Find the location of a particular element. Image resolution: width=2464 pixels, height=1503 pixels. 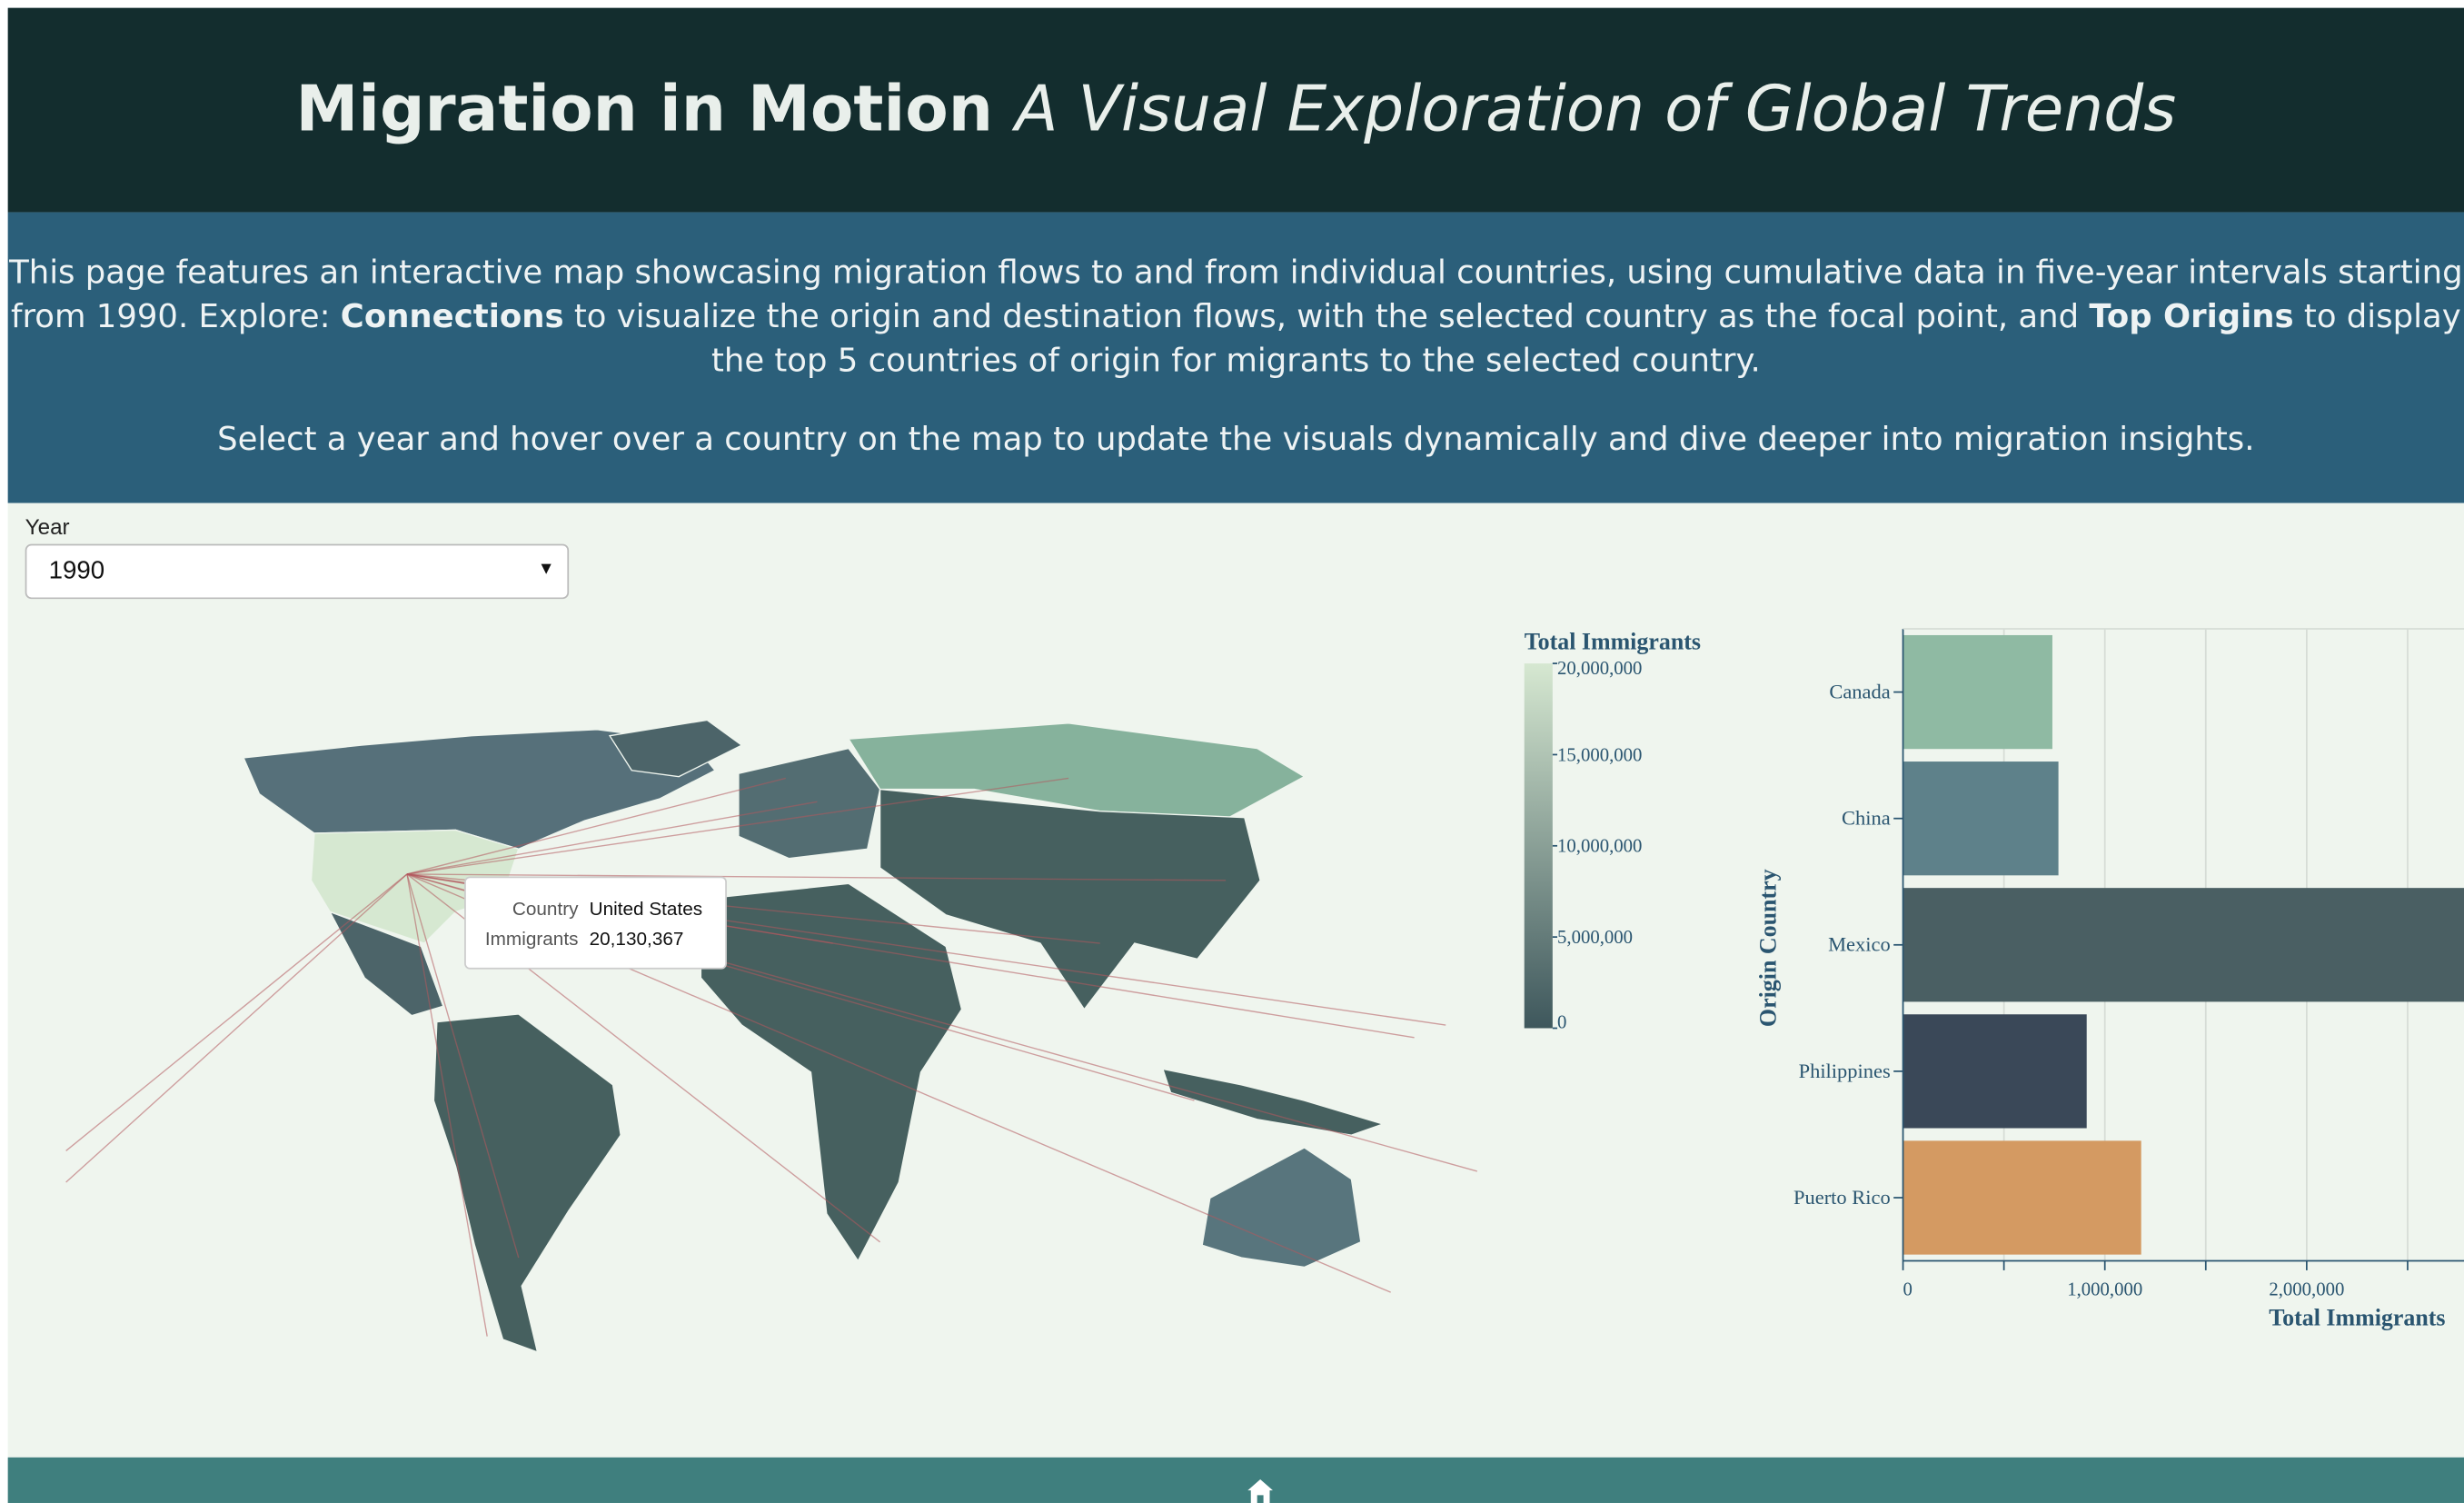

y-tick-label: Canada is located at coordinates (1859, 692).